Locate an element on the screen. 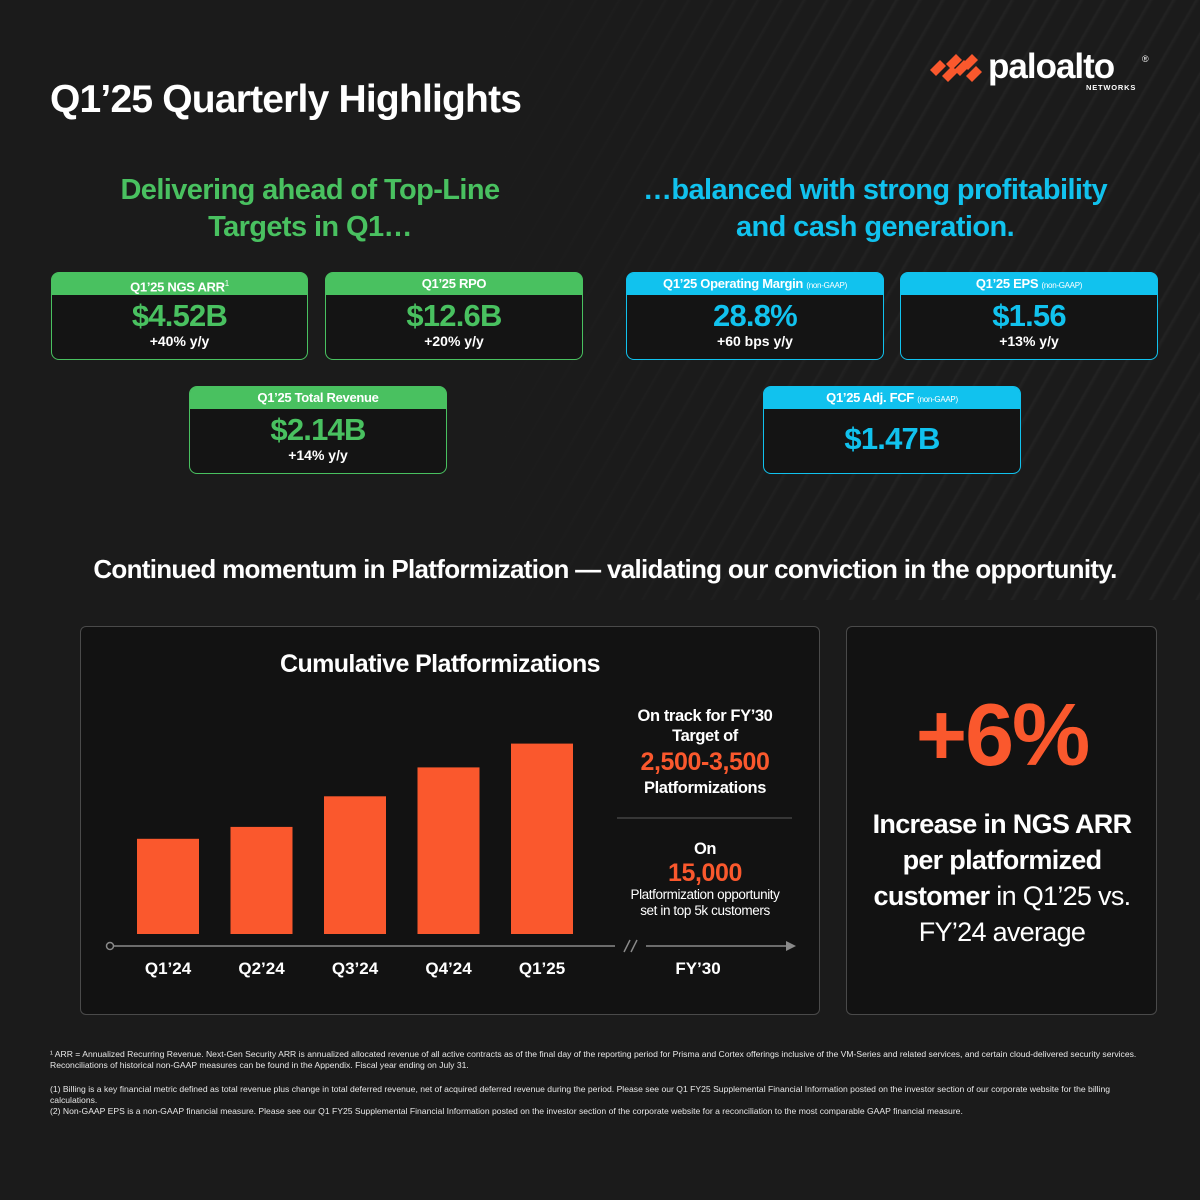 This screenshot has height=1200, width=1200. opportunity-value: 15,000 is located at coordinates (705, 873).